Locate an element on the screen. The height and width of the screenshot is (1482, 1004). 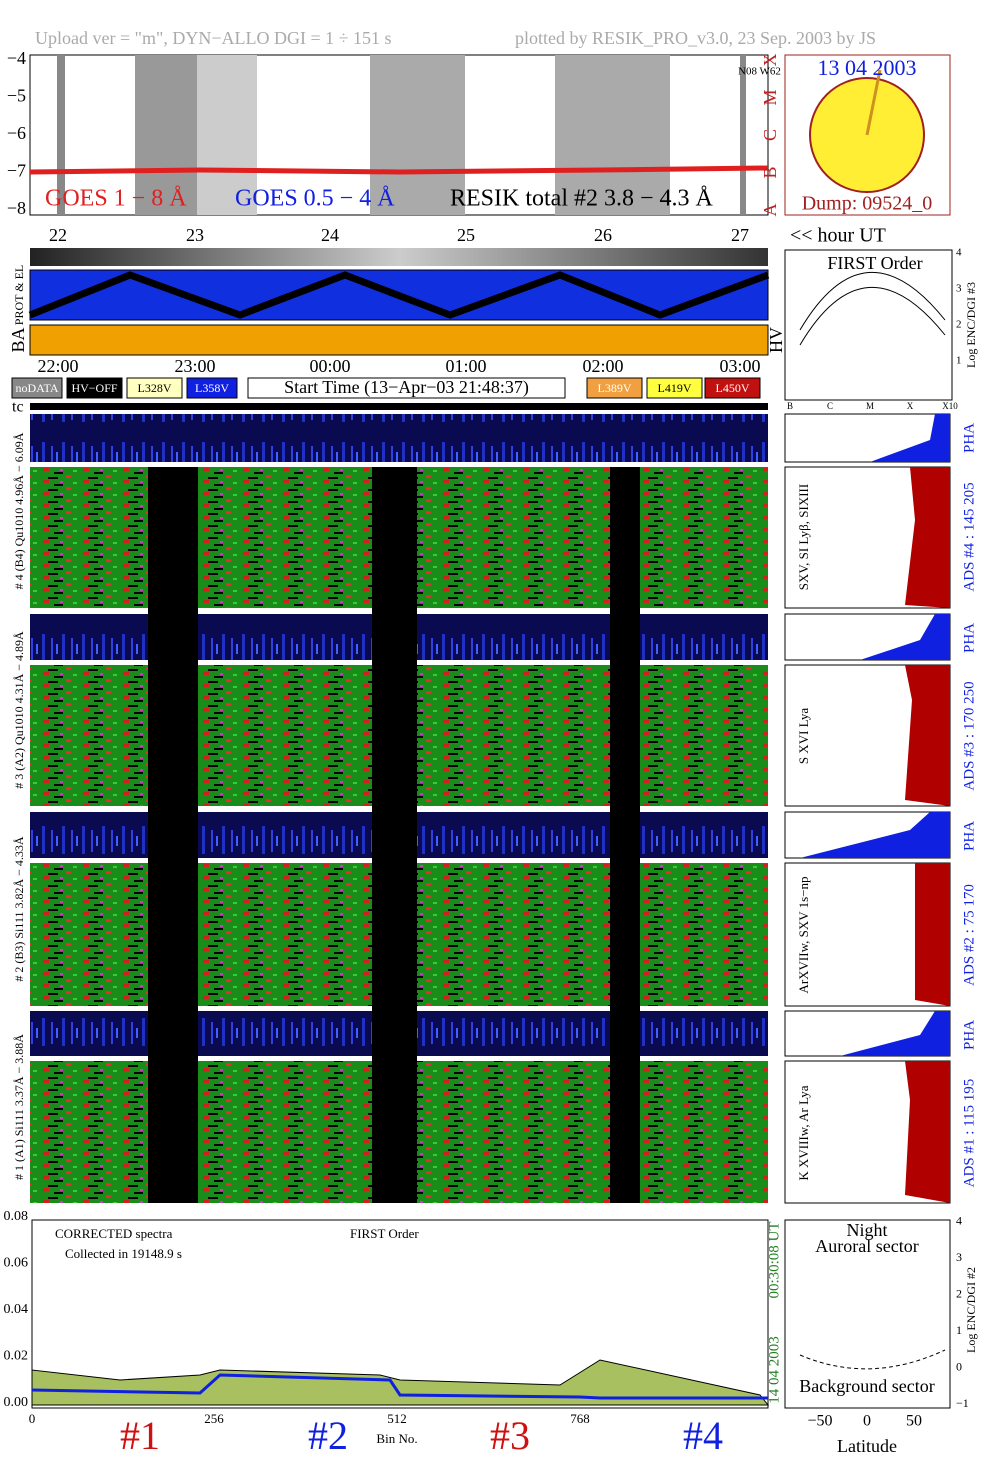
legend-text: HV−OFF is located at coordinates (94, 388).